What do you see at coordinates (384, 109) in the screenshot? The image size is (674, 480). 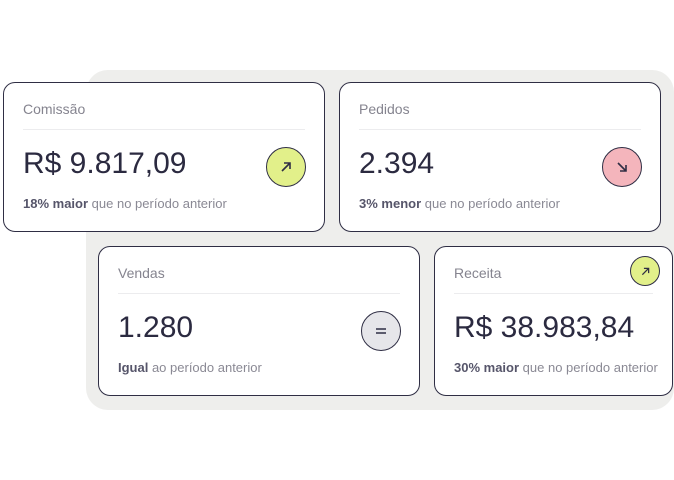 I see `card-label: Pedidos` at bounding box center [384, 109].